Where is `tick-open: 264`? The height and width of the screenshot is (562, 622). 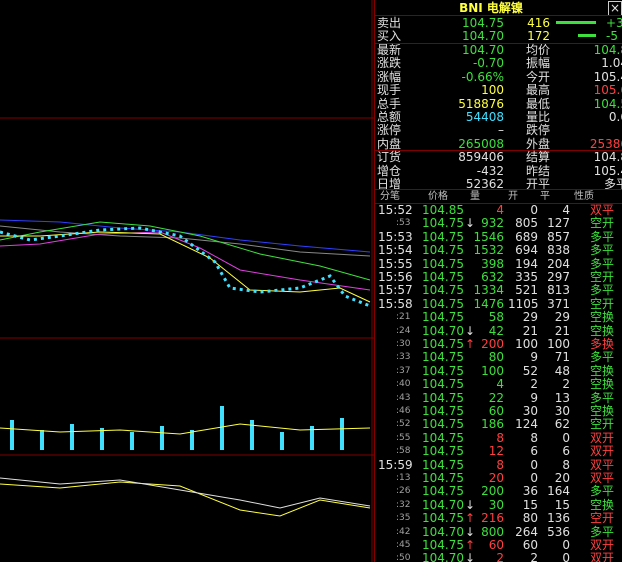 tick-open: 264 is located at coordinates (526, 531).